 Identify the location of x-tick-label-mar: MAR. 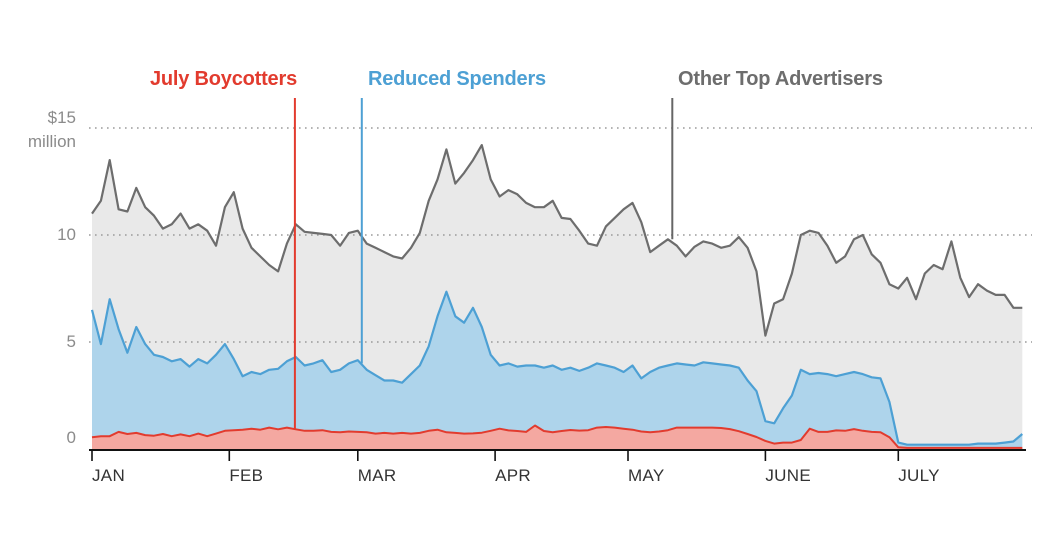
(377, 475).